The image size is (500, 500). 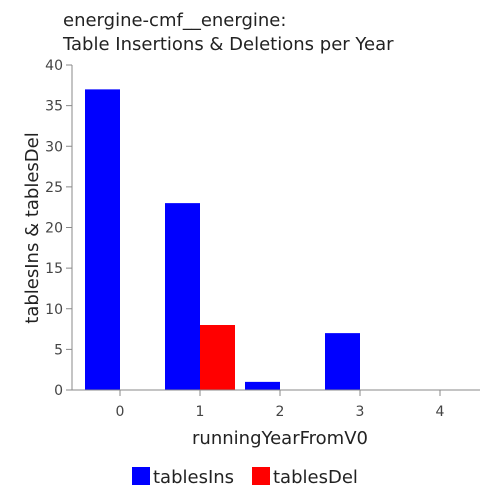 What do you see at coordinates (58, 391) in the screenshot?
I see `y-tick-label: 0` at bounding box center [58, 391].